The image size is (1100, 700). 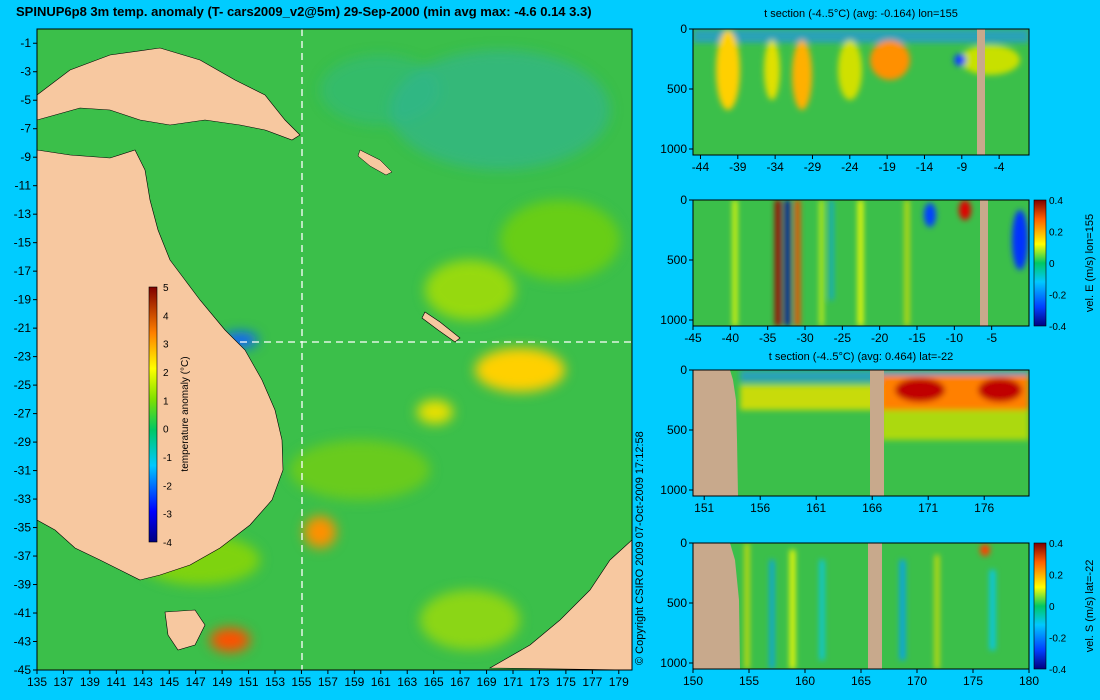 I want to click on panel3-xtick-label: 161, so click(x=816, y=508).